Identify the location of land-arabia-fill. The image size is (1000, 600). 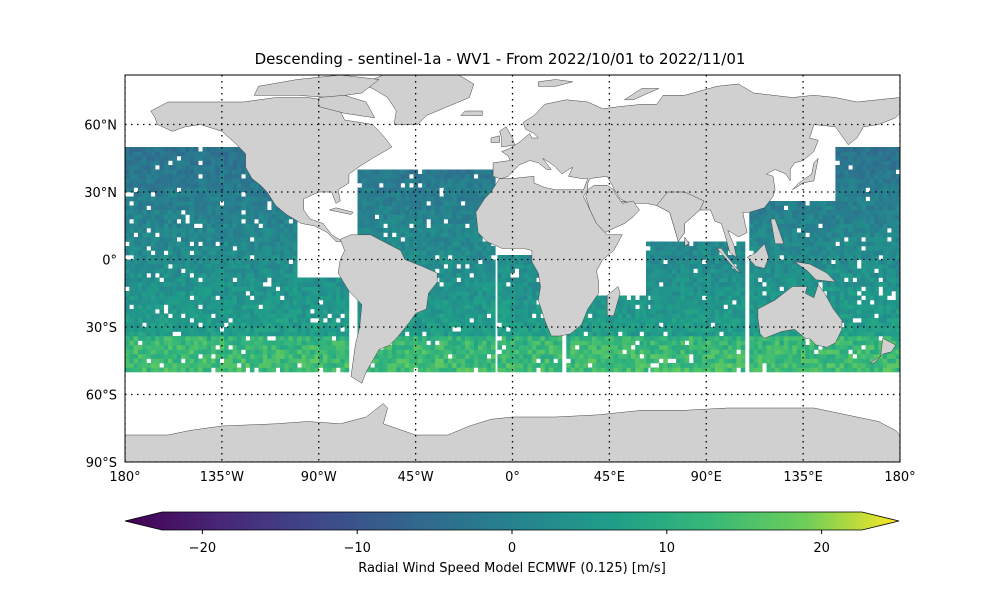
(612, 209).